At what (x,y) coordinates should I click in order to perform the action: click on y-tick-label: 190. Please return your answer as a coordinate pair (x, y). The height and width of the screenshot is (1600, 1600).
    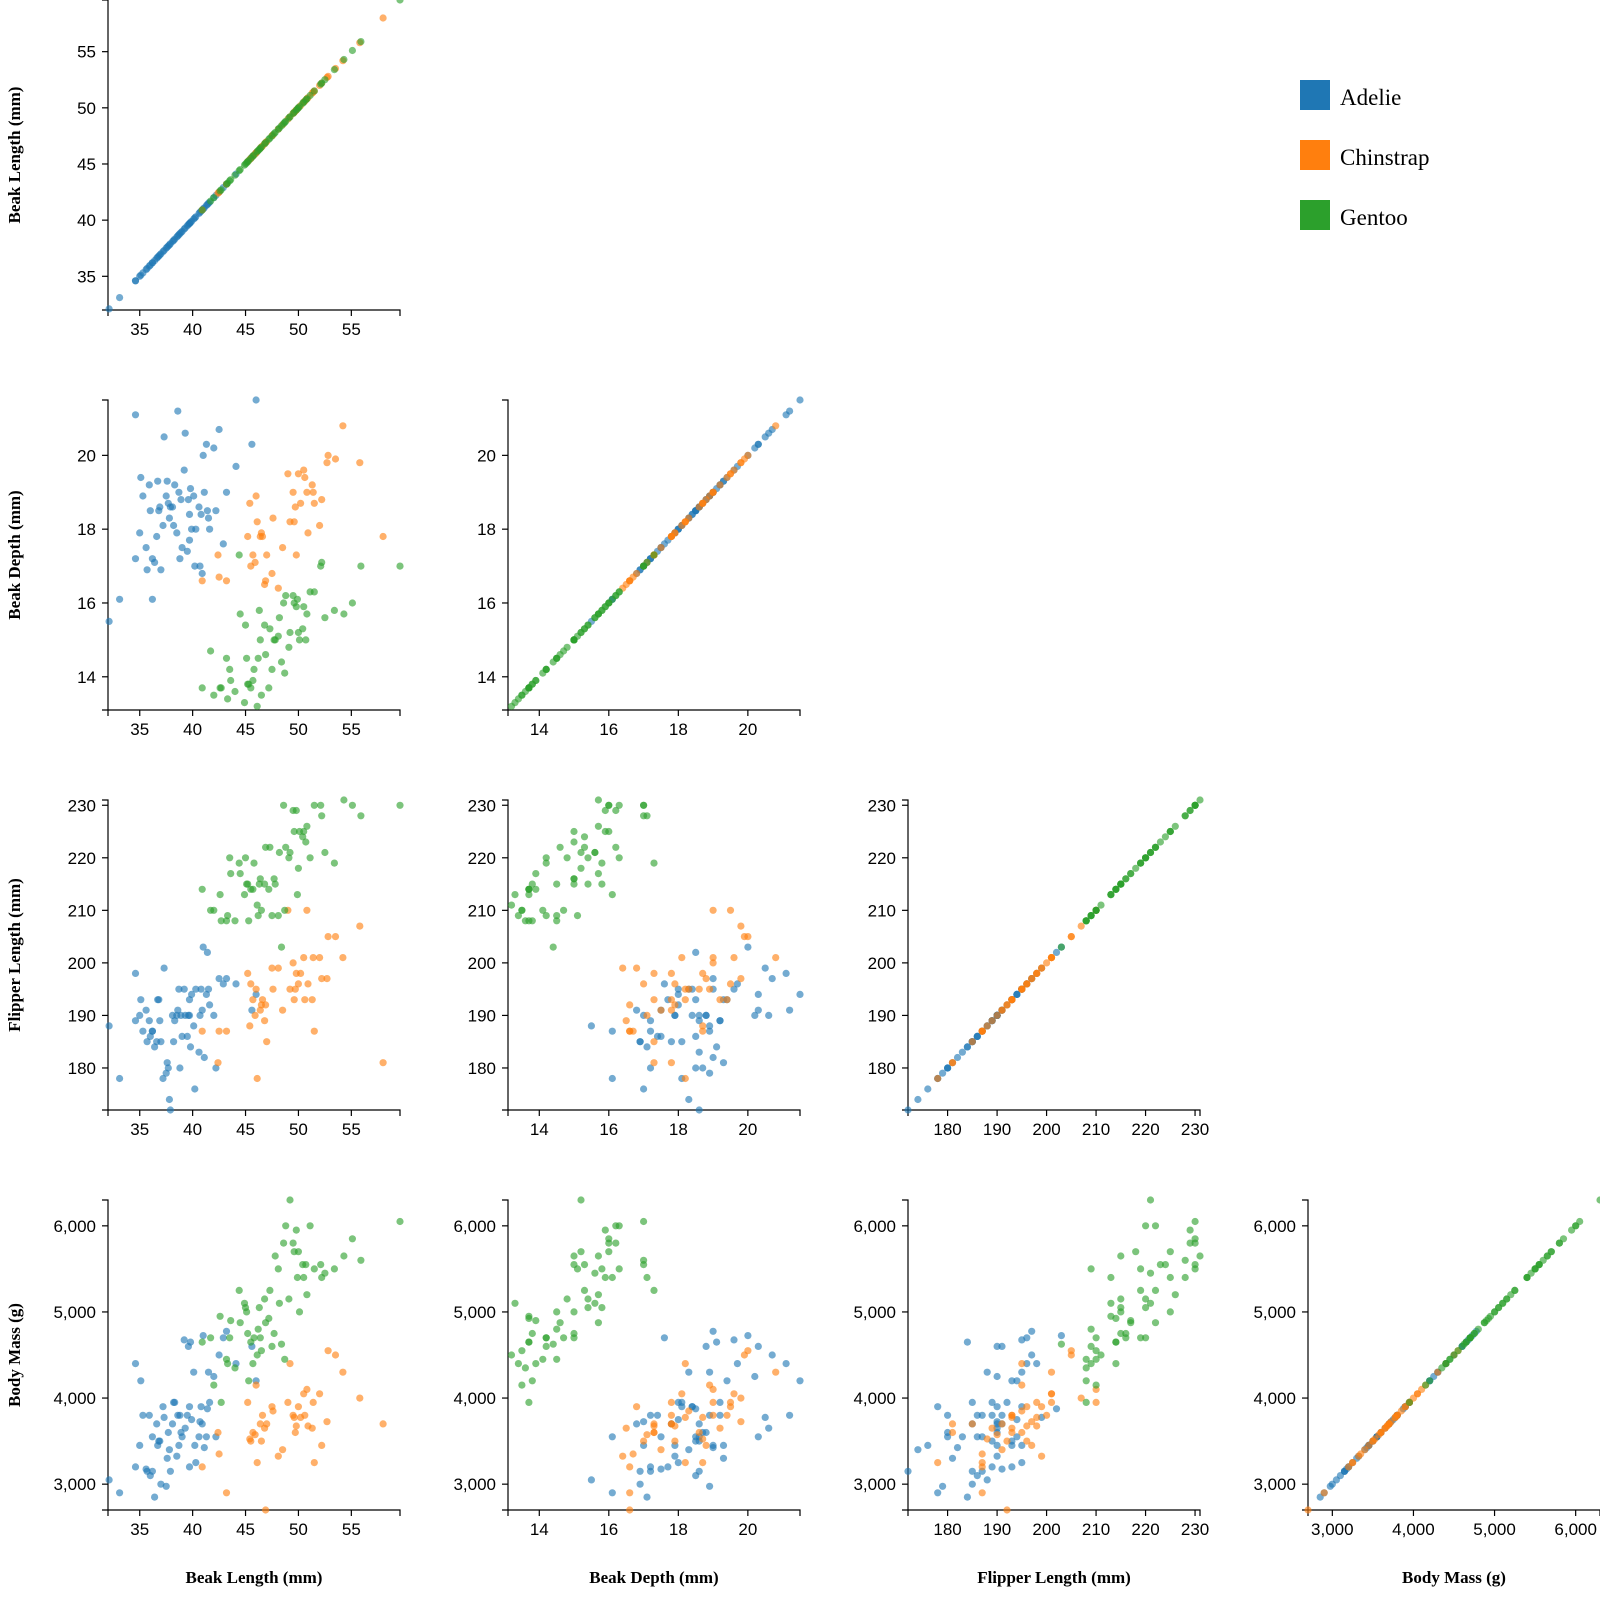
    Looking at the image, I should click on (82, 1015).